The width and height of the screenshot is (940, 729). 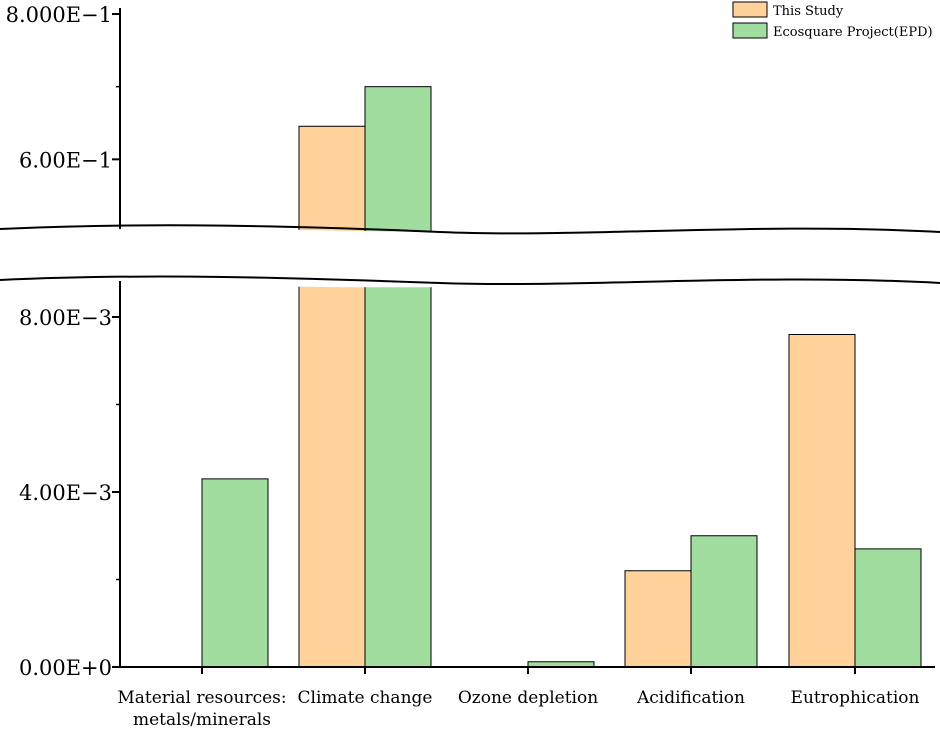 I want to click on break-band-fill, so click(x=470, y=256).